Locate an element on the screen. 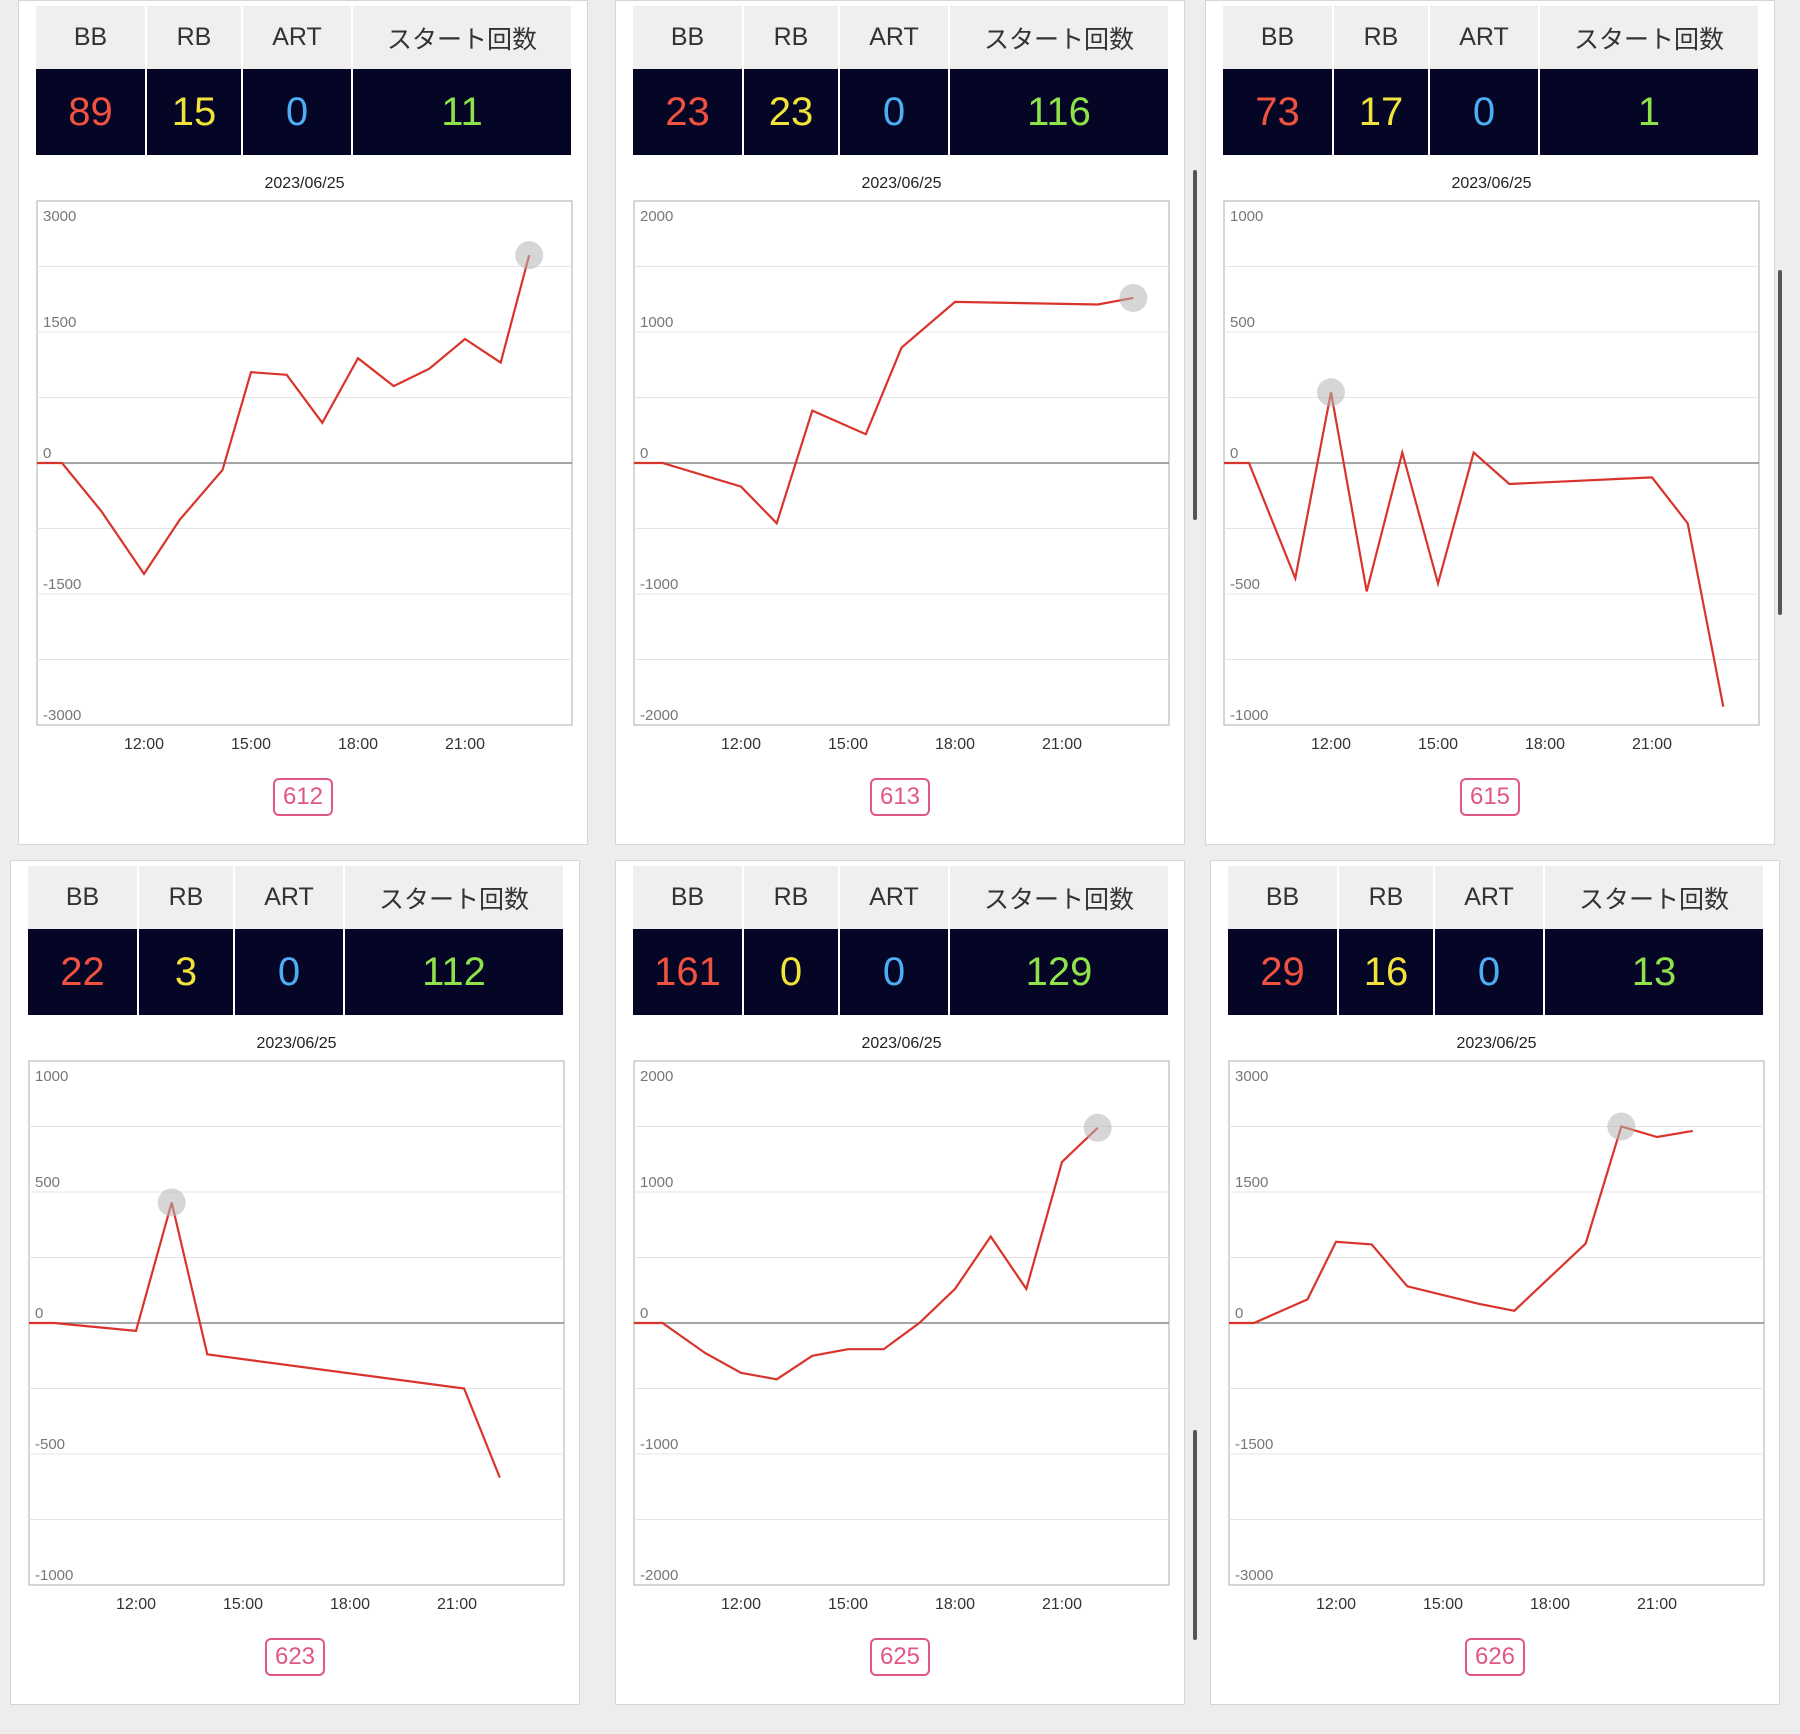  machine-number-button: 625 is located at coordinates (900, 1657).